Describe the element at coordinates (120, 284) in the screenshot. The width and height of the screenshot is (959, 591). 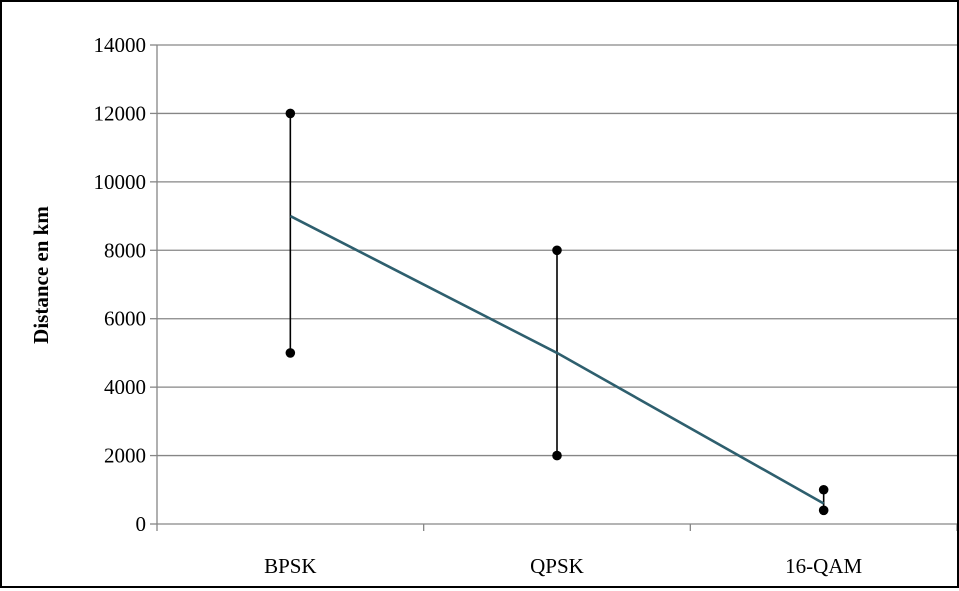
I see `y-tick-labels: 0 2000 4000 6000 8000 10000 12000 14000` at that location.